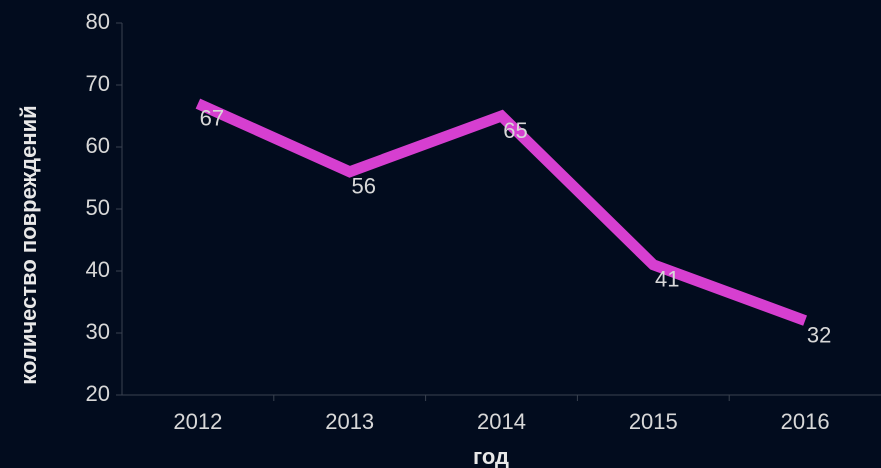 The width and height of the screenshot is (881, 468). I want to click on y-axis-title: количество повреждений, so click(28, 244).